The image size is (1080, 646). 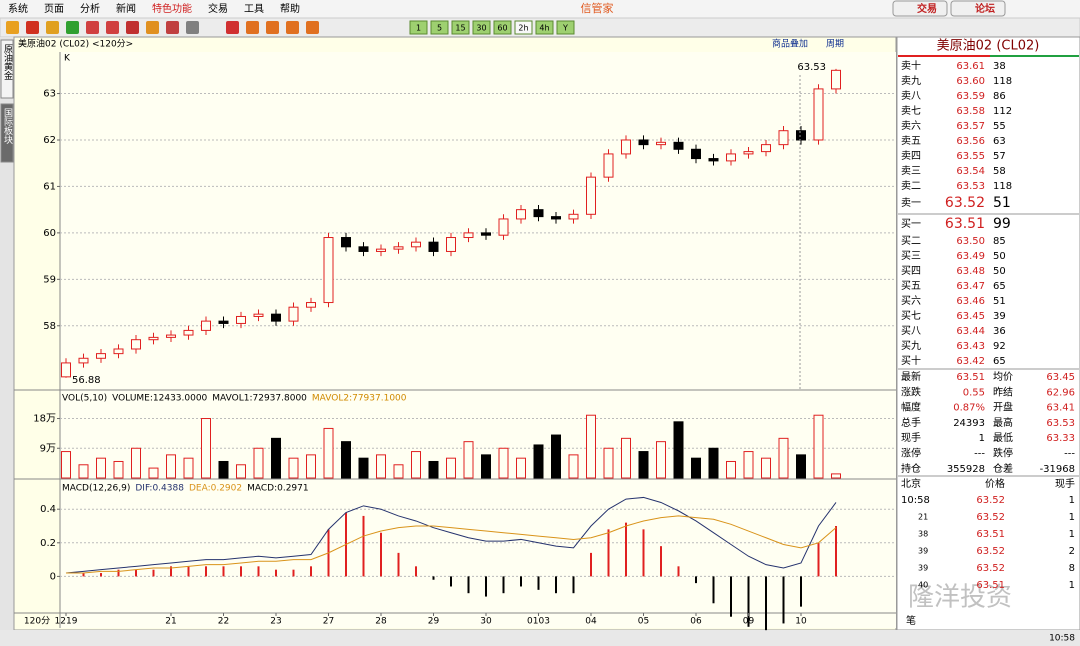 I want to click on period-label: 1, so click(x=418, y=28).